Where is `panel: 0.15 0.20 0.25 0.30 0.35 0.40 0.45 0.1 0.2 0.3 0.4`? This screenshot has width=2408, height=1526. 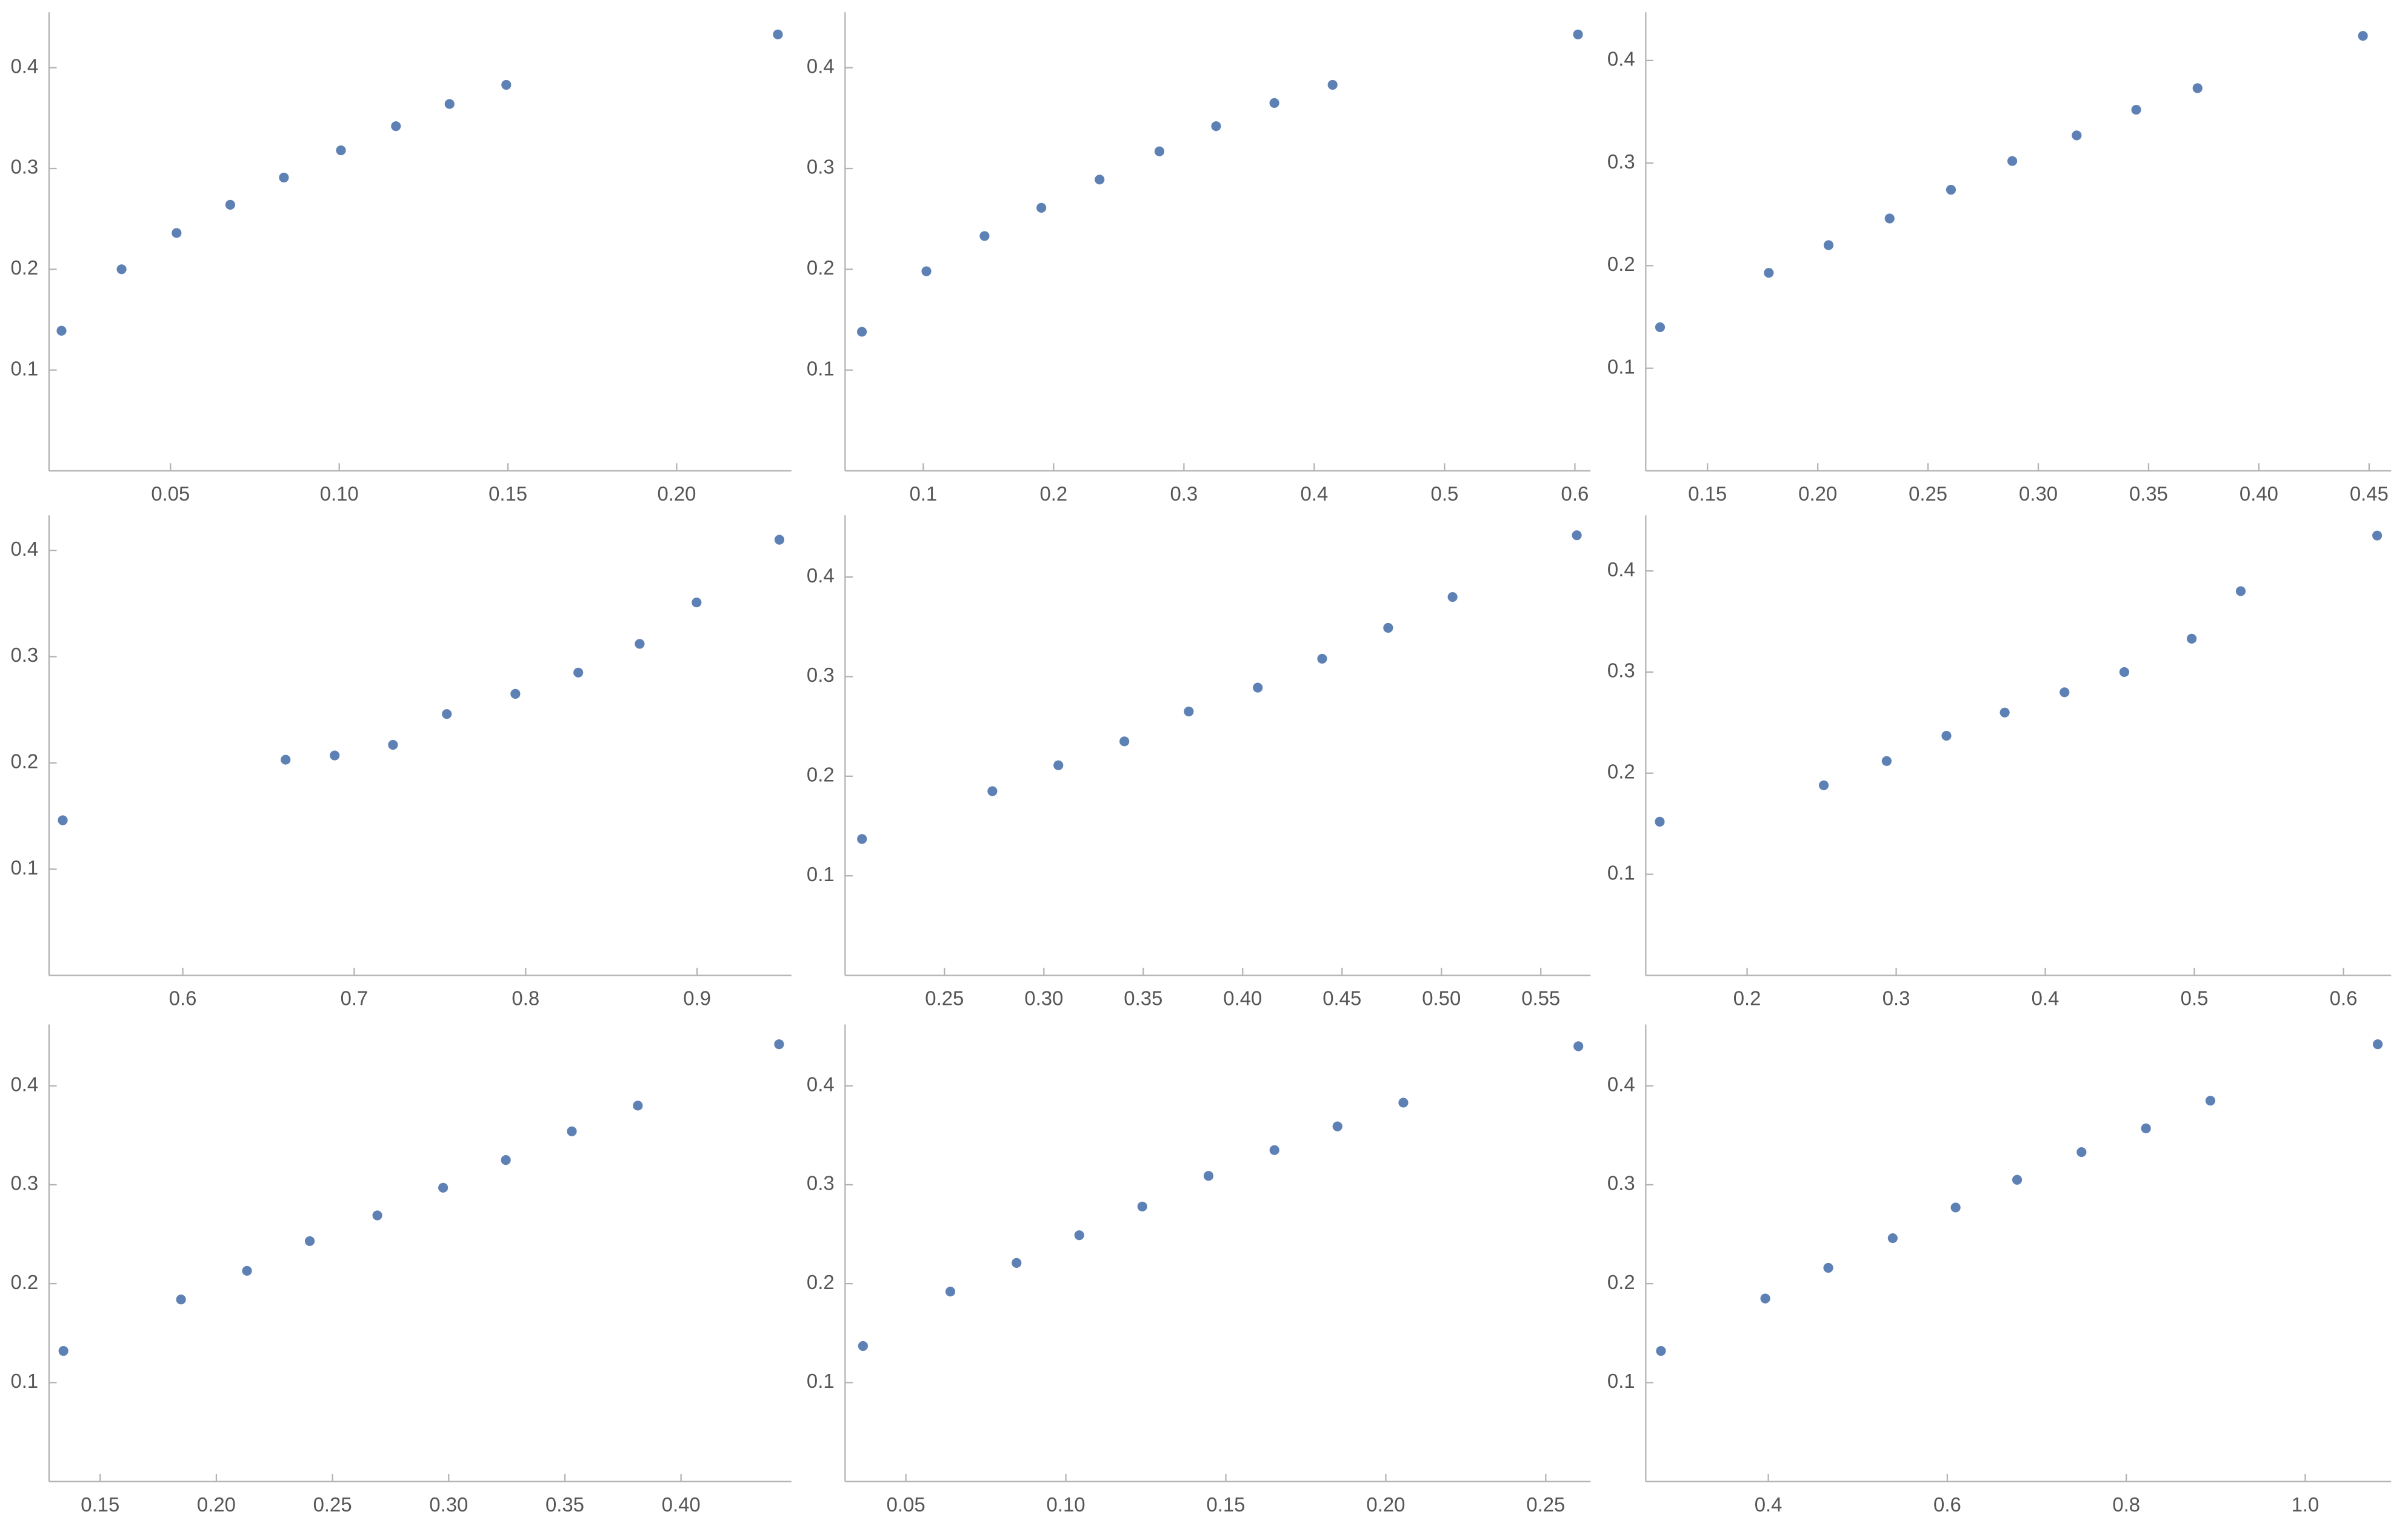 panel: 0.15 0.20 0.25 0.30 0.35 0.40 0.45 0.1 0.2 0.3 0.4 is located at coordinates (2000, 258).